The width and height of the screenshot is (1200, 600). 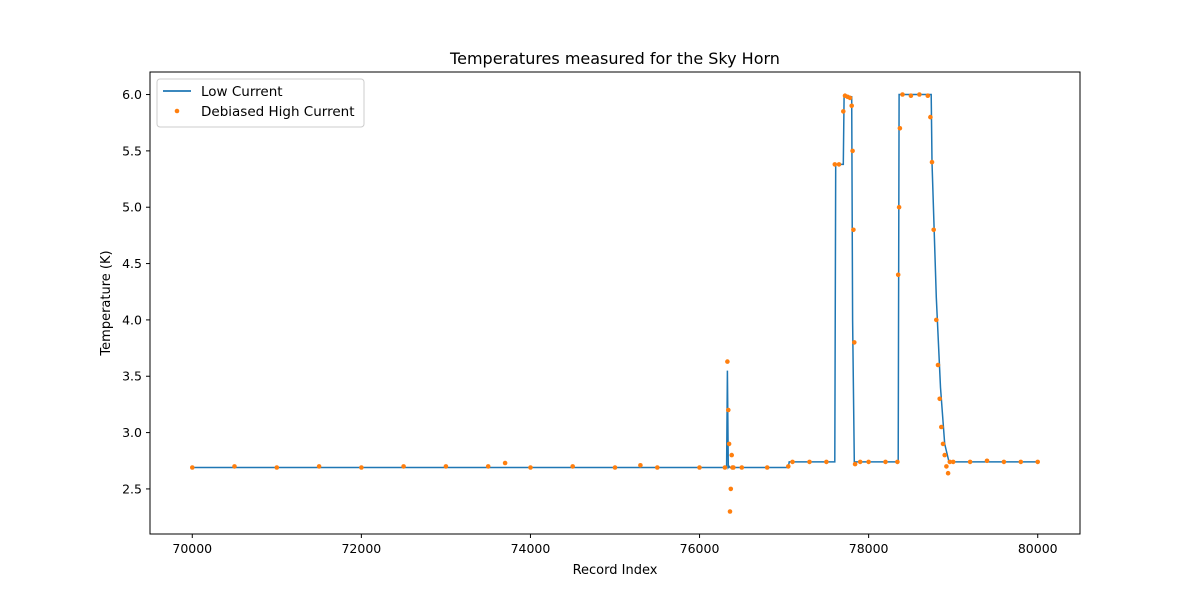 I want to click on y-axis-ticks: 2.5 3.0 3.5 4.0 4.5 5.0 5.5 6.0, so click(x=136, y=291).